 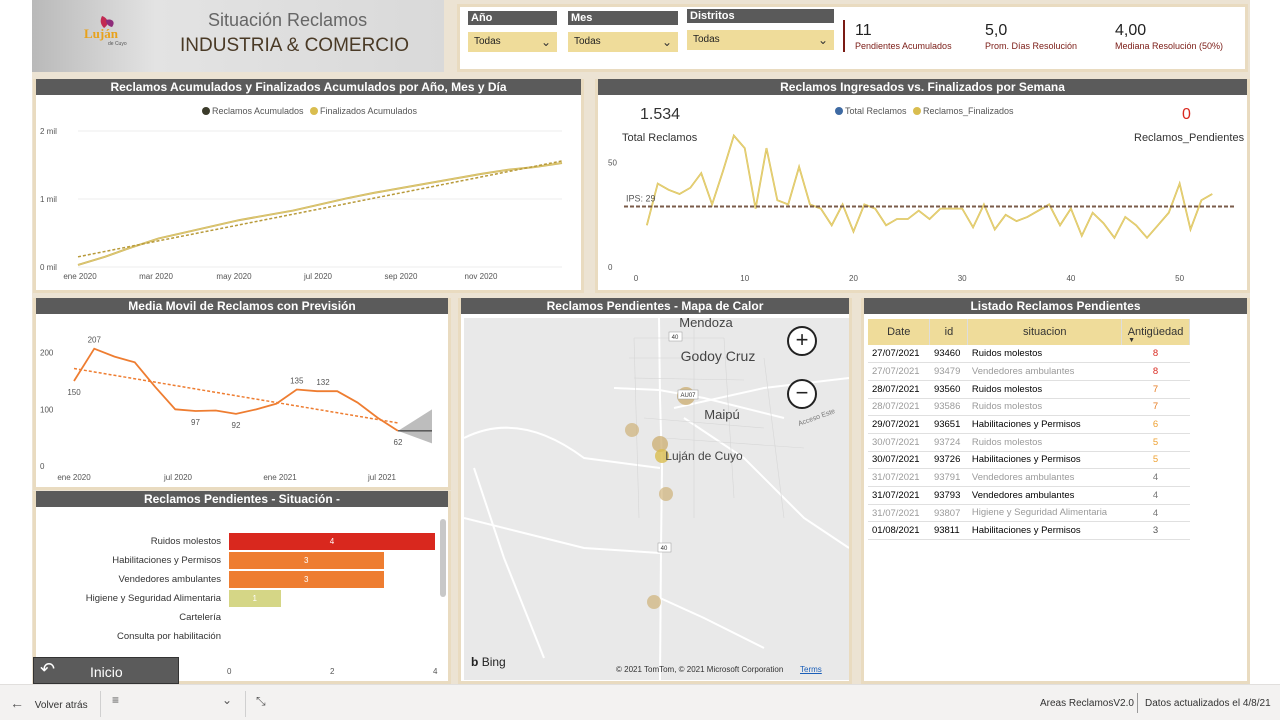 I want to click on zoom-in-button: +, so click(x=802, y=341).